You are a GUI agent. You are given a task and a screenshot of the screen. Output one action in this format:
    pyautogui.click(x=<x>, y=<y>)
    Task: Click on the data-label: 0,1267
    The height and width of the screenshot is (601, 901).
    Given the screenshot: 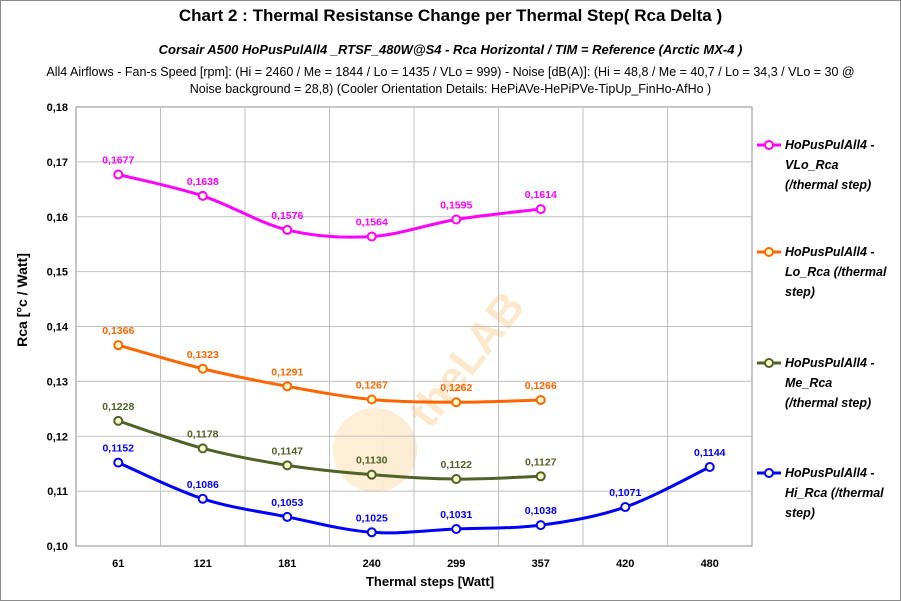 What is the action you would take?
    pyautogui.click(x=372, y=385)
    